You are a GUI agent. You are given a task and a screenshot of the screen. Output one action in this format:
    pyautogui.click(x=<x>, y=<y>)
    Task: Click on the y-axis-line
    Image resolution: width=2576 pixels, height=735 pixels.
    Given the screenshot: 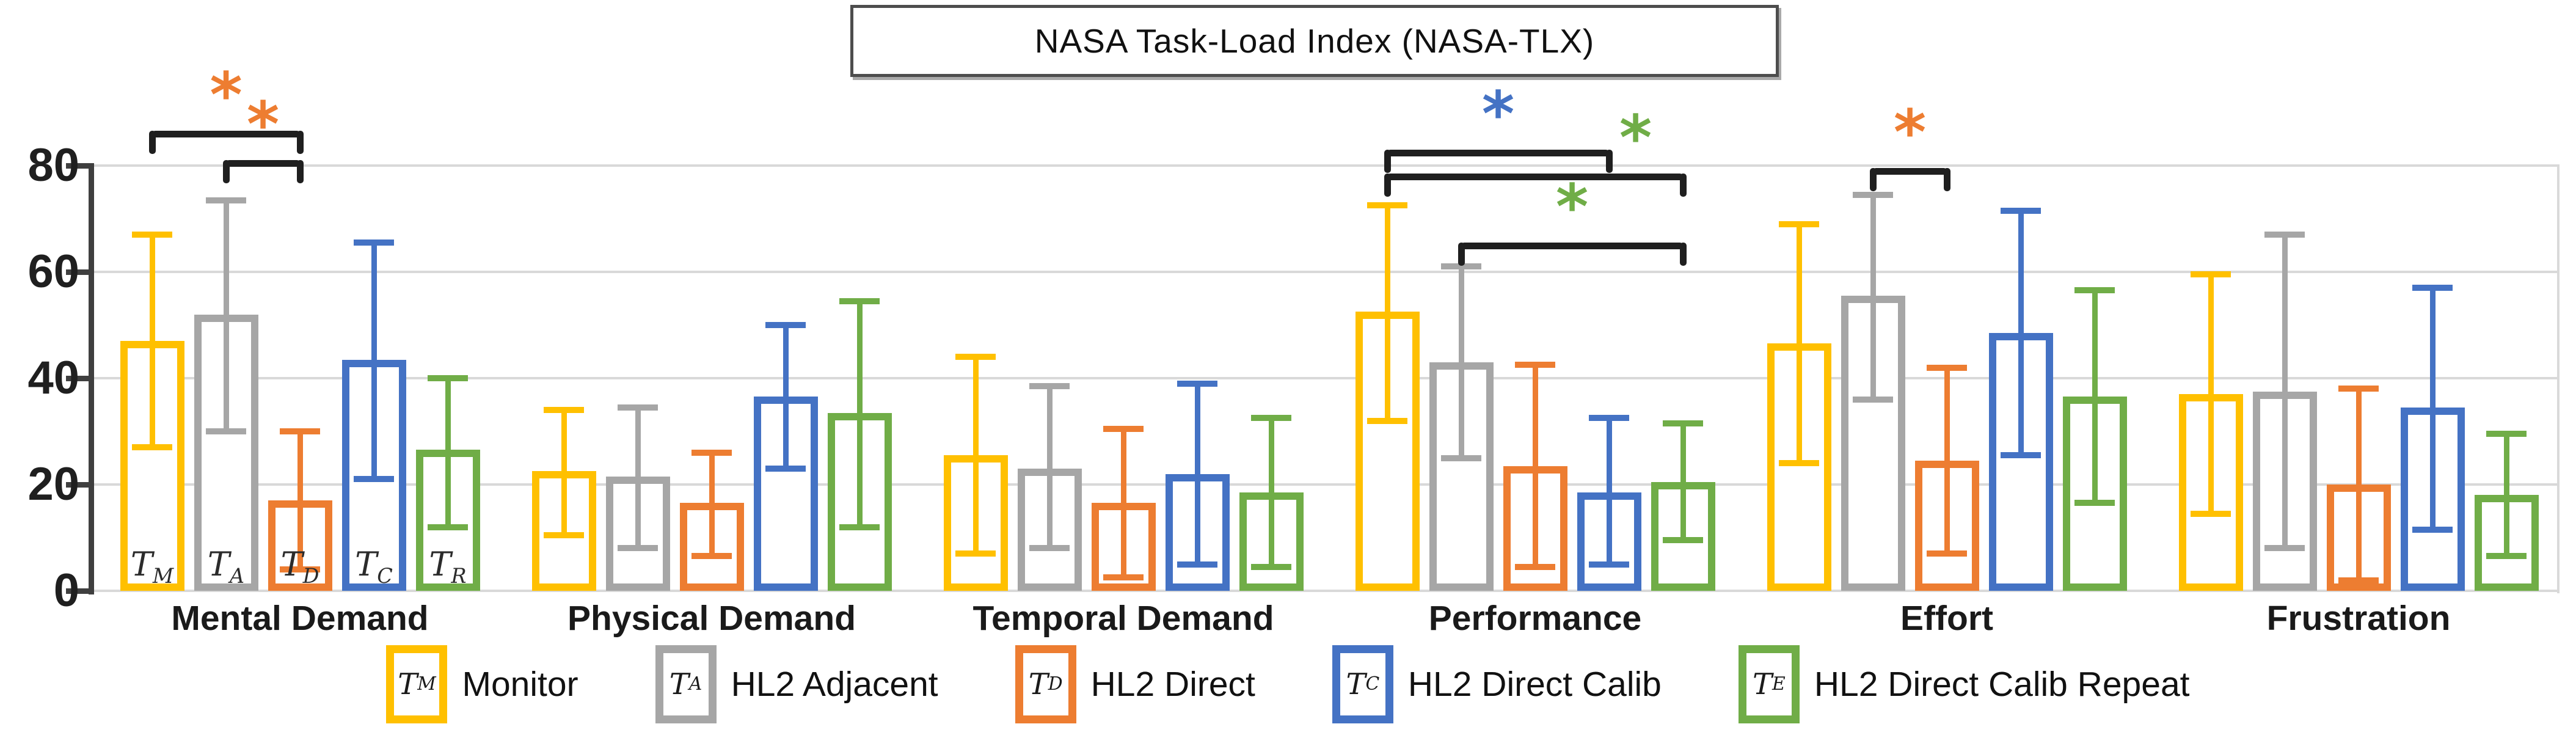 What is the action you would take?
    pyautogui.click(x=91, y=379)
    